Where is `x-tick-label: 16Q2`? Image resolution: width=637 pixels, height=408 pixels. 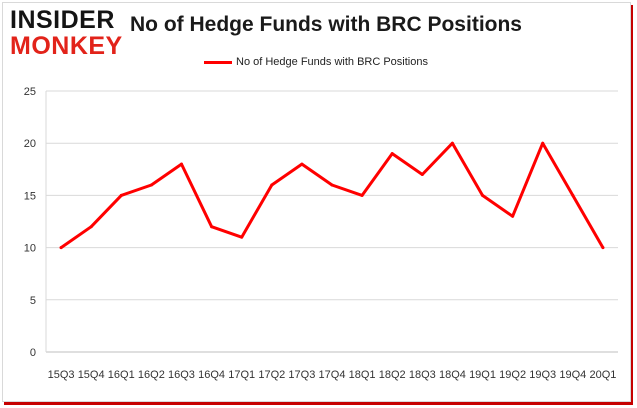 x-tick-label: 16Q2 is located at coordinates (151, 375).